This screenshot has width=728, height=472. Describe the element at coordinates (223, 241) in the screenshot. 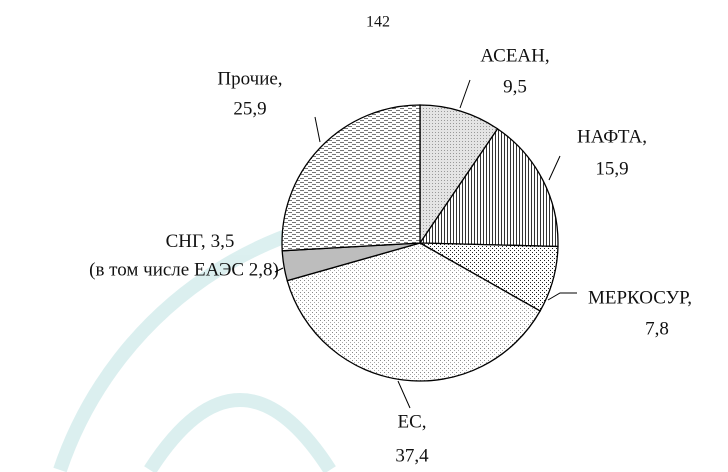

I see `value-label: 3,5` at that location.